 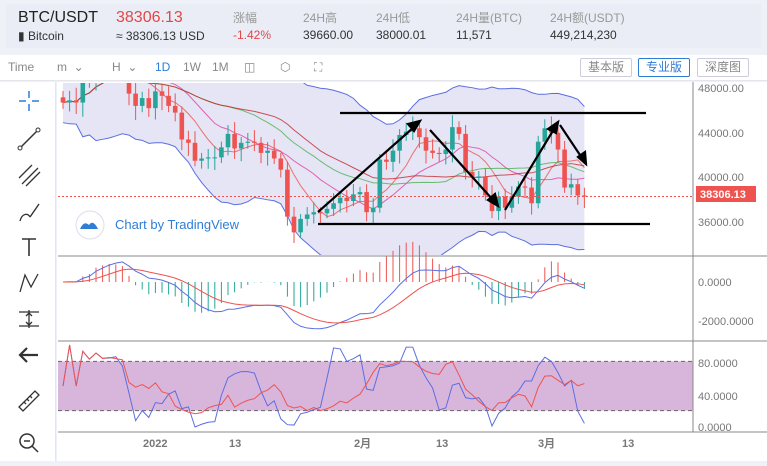 I want to click on hour-dropdown: H ⌄, so click(x=125, y=67).